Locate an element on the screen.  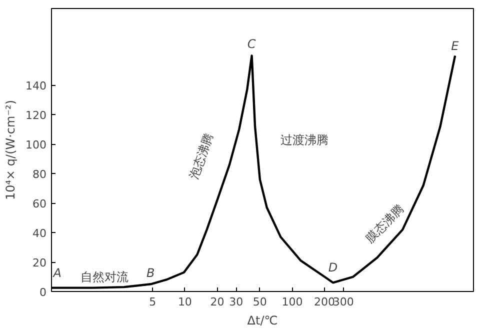
y-tick-label: 80 is located at coordinates (39, 175).